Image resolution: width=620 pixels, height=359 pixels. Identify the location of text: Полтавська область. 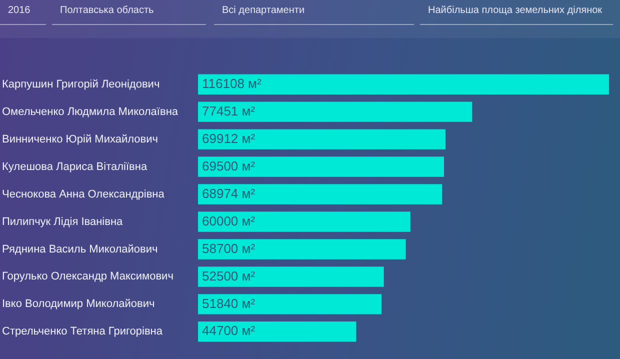
(129, 15).